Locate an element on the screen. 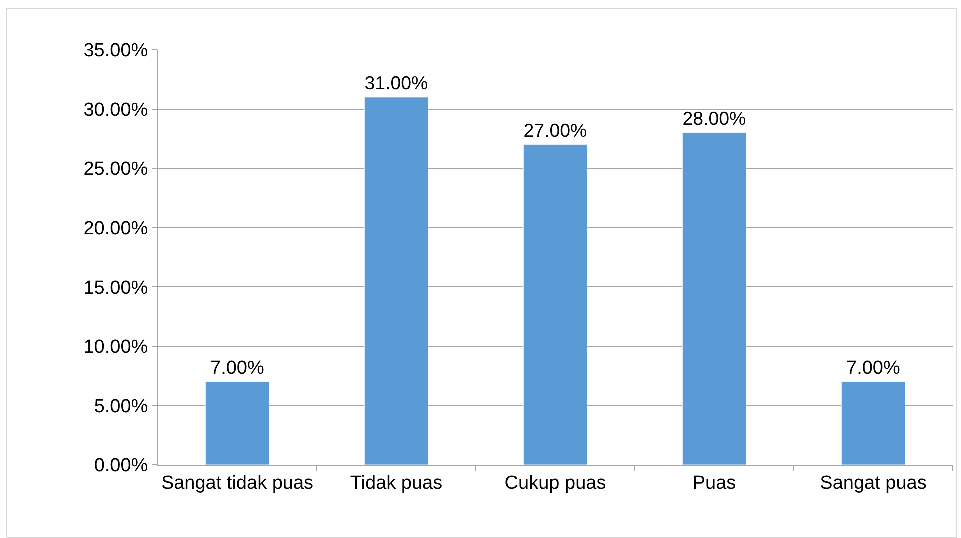 The height and width of the screenshot is (538, 961). y-tick-label: 10.00% is located at coordinates (116, 347).